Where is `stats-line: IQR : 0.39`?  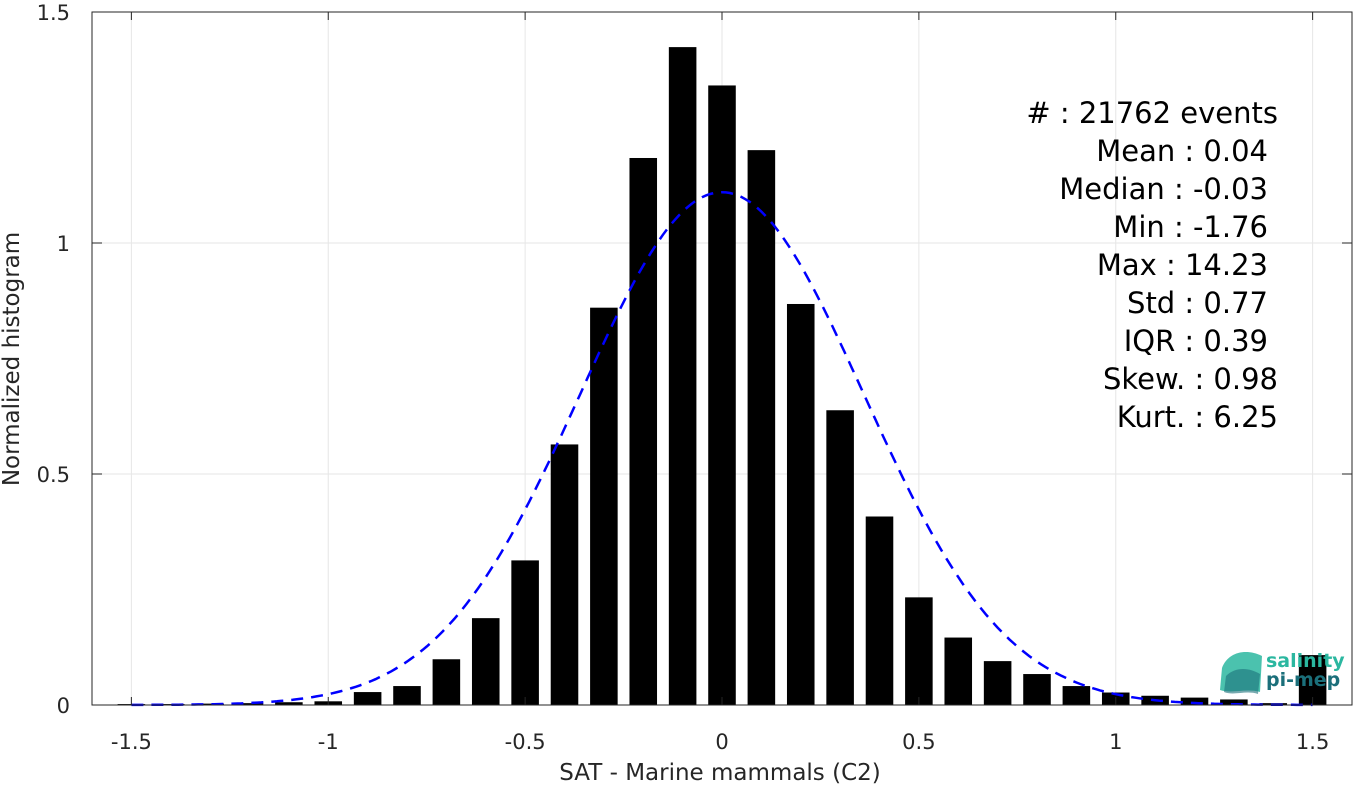
stats-line: IQR : 0.39 is located at coordinates (1196, 341).